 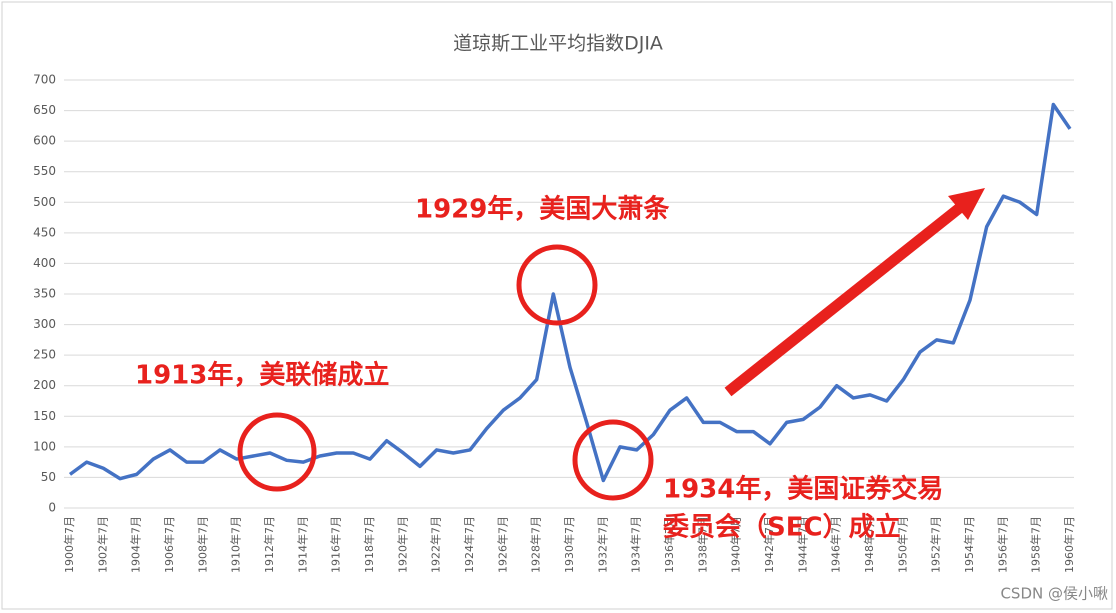 I want to click on x-tick-label: 1908年7月, so click(x=202, y=544).